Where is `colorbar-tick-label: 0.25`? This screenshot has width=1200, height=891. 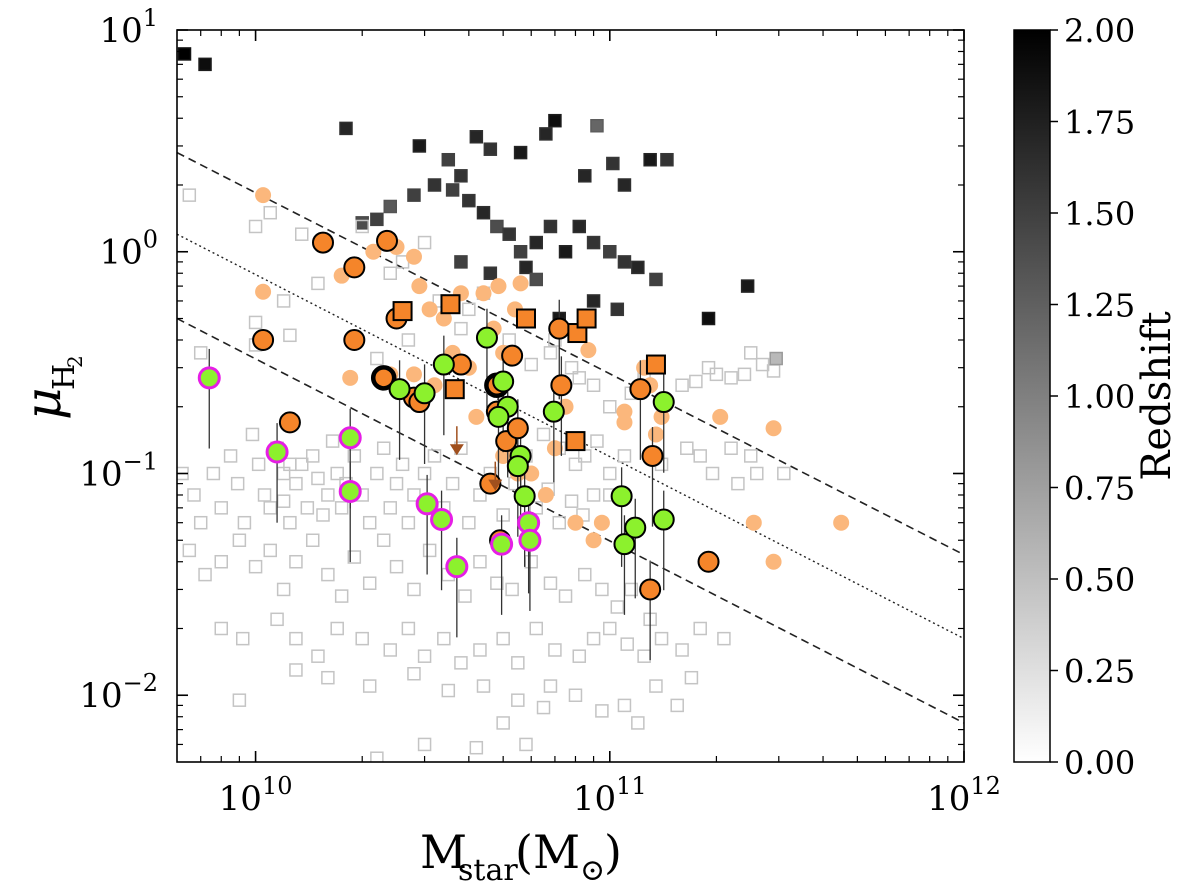
colorbar-tick-label: 0.25 is located at coordinates (1099, 672).